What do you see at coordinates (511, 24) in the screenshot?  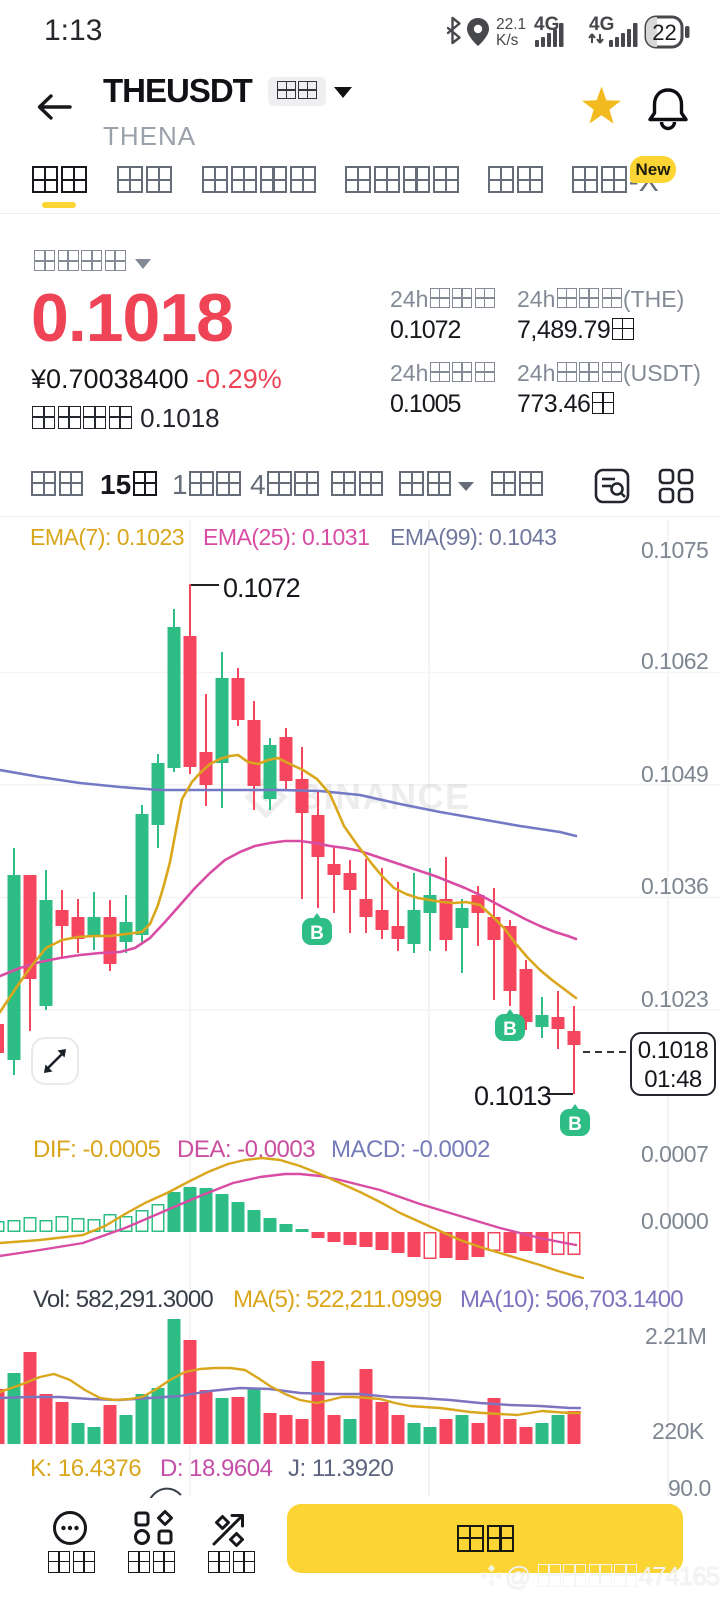 I see `svg-text: 22.1` at bounding box center [511, 24].